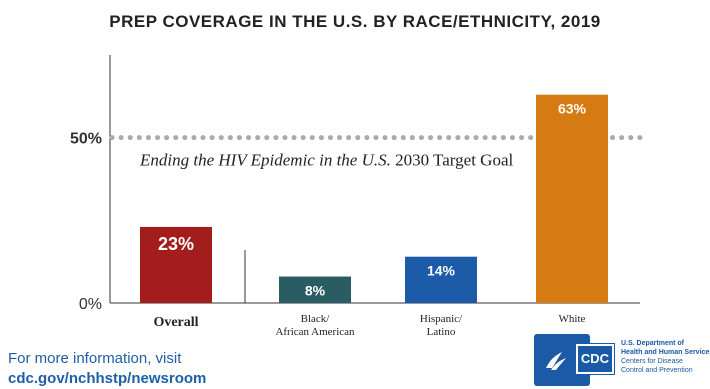 Image resolution: width=710 pixels, height=389 pixels. I want to click on target-goal-regular: 2030 Target Goal, so click(452, 160).